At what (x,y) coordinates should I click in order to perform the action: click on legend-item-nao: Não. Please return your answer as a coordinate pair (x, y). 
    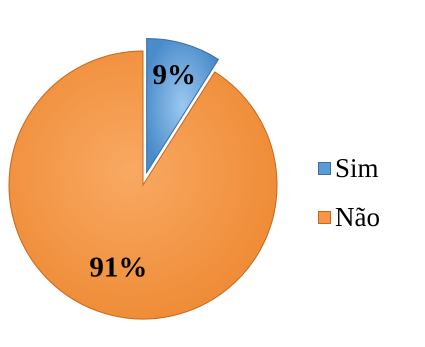
    Looking at the image, I should click on (349, 217).